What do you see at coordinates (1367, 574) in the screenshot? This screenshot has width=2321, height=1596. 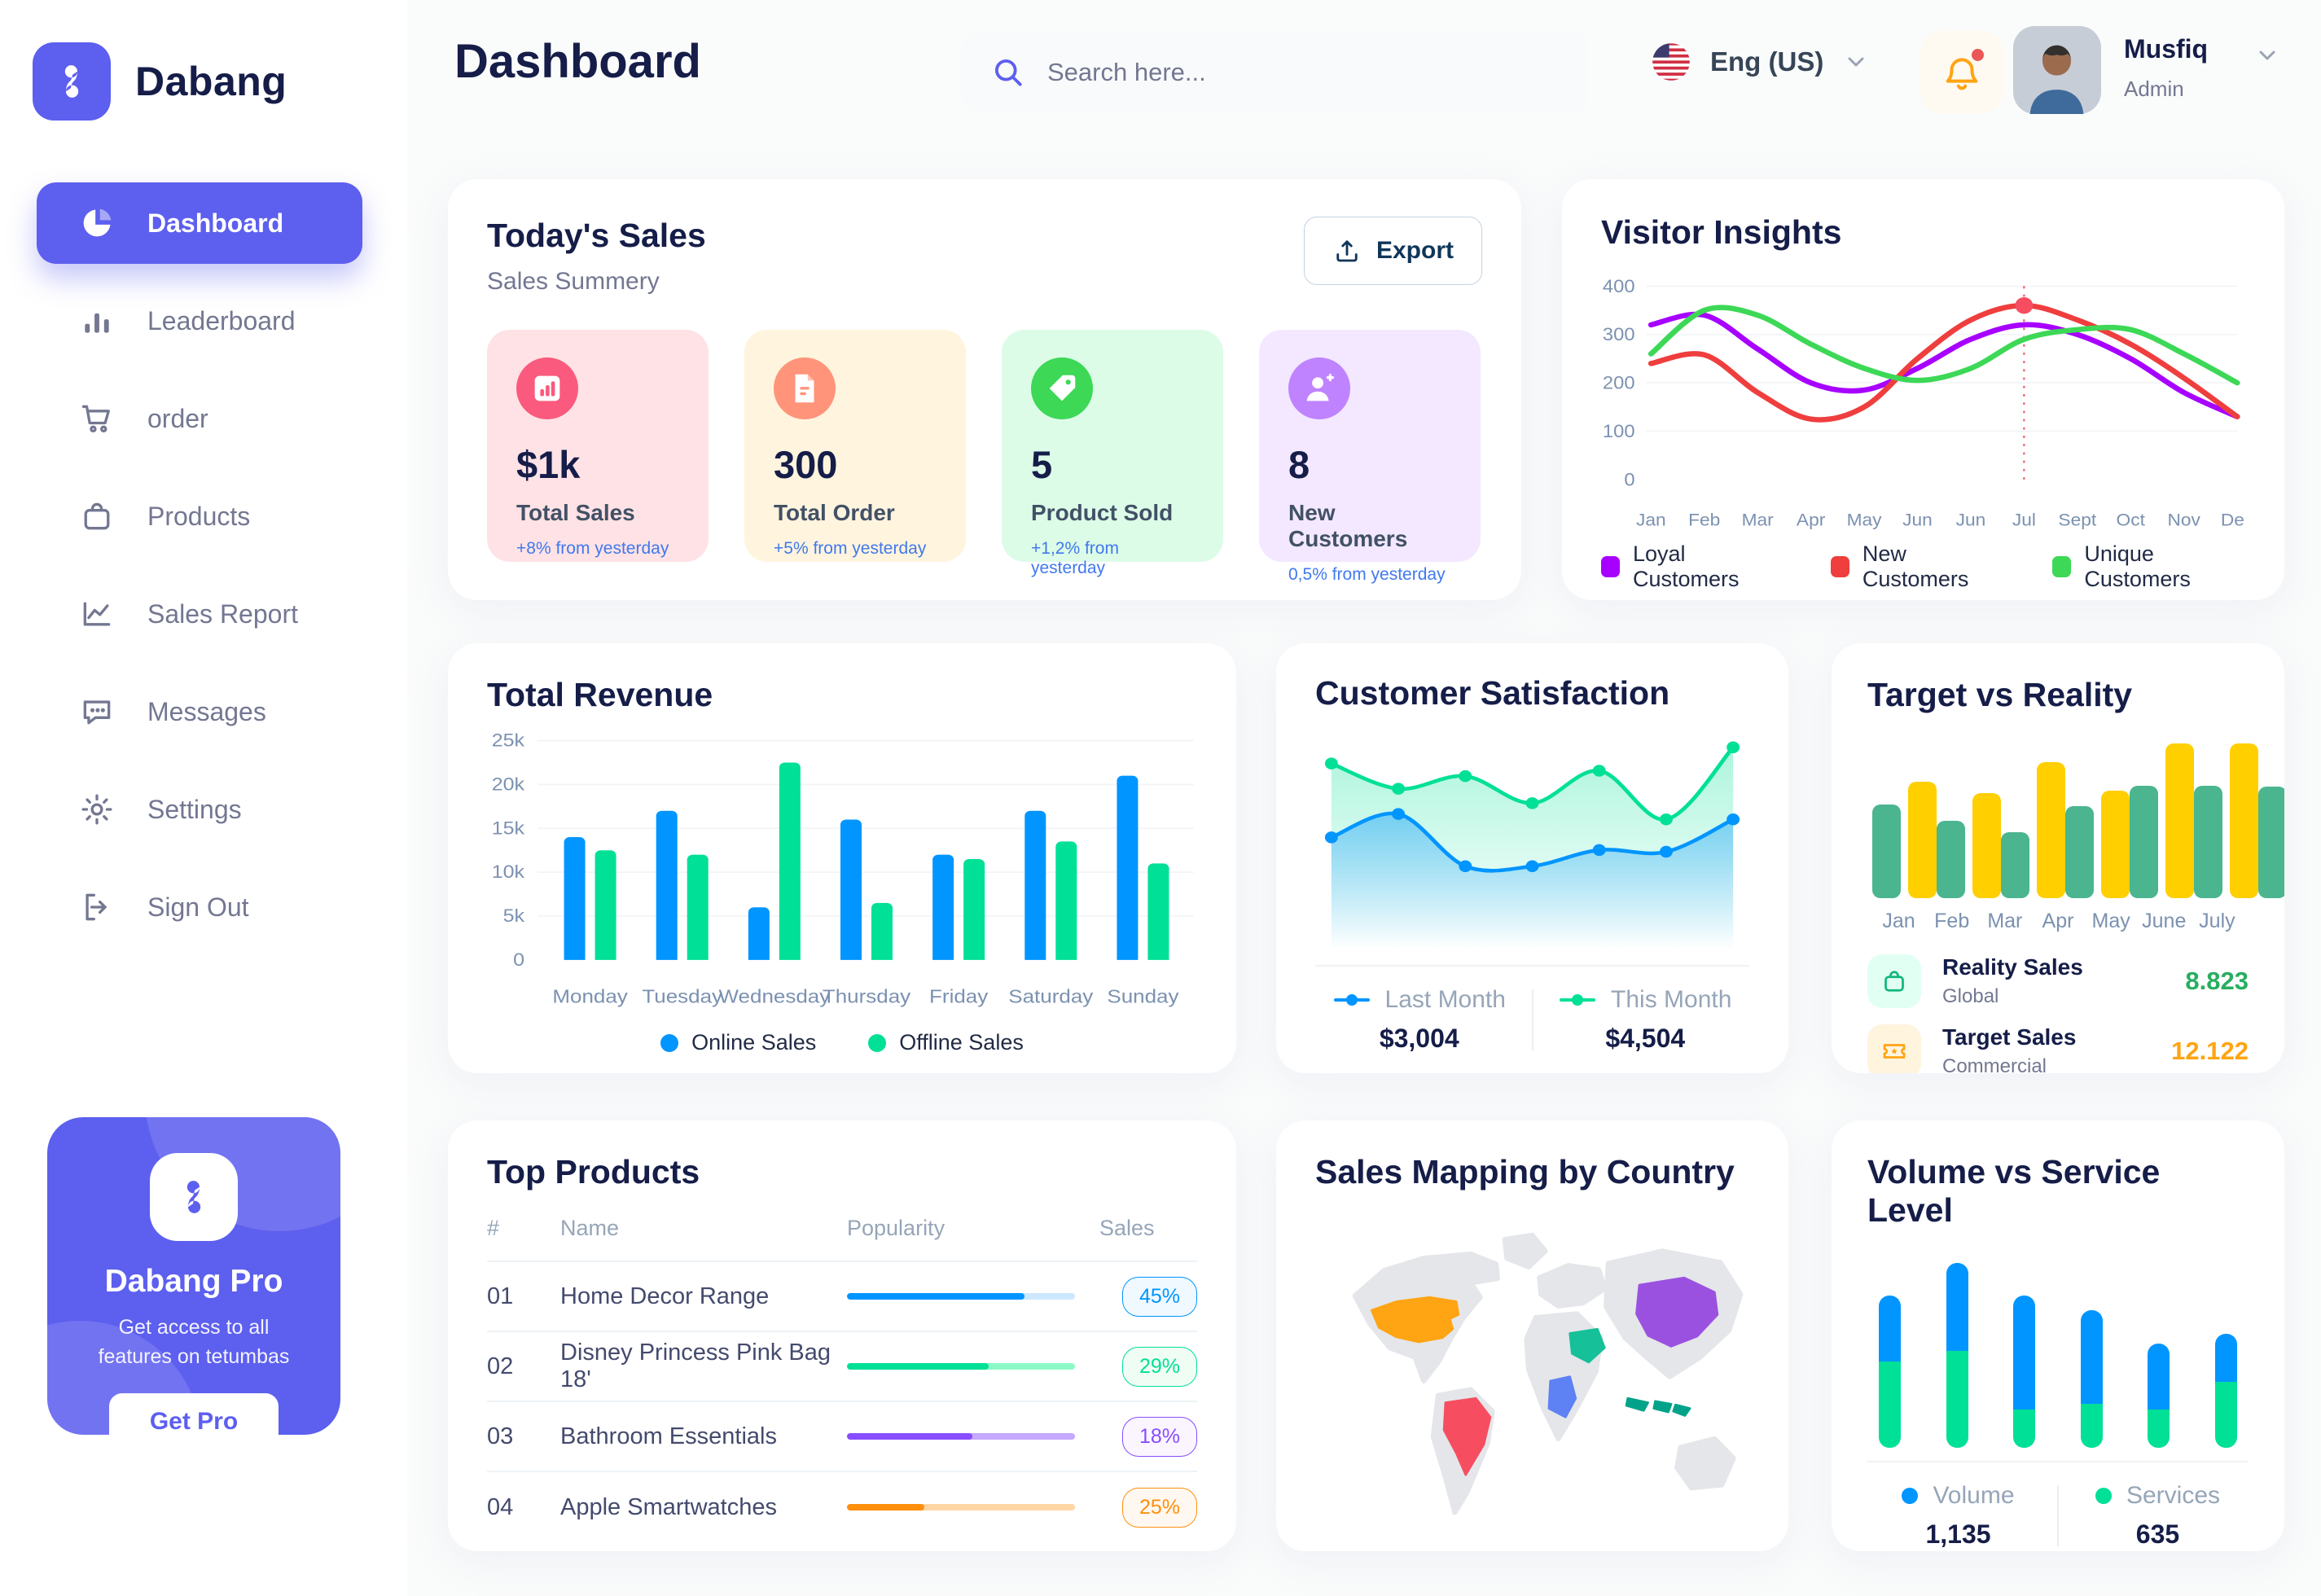 I see `stat-delta: 0,5% from yesterday` at bounding box center [1367, 574].